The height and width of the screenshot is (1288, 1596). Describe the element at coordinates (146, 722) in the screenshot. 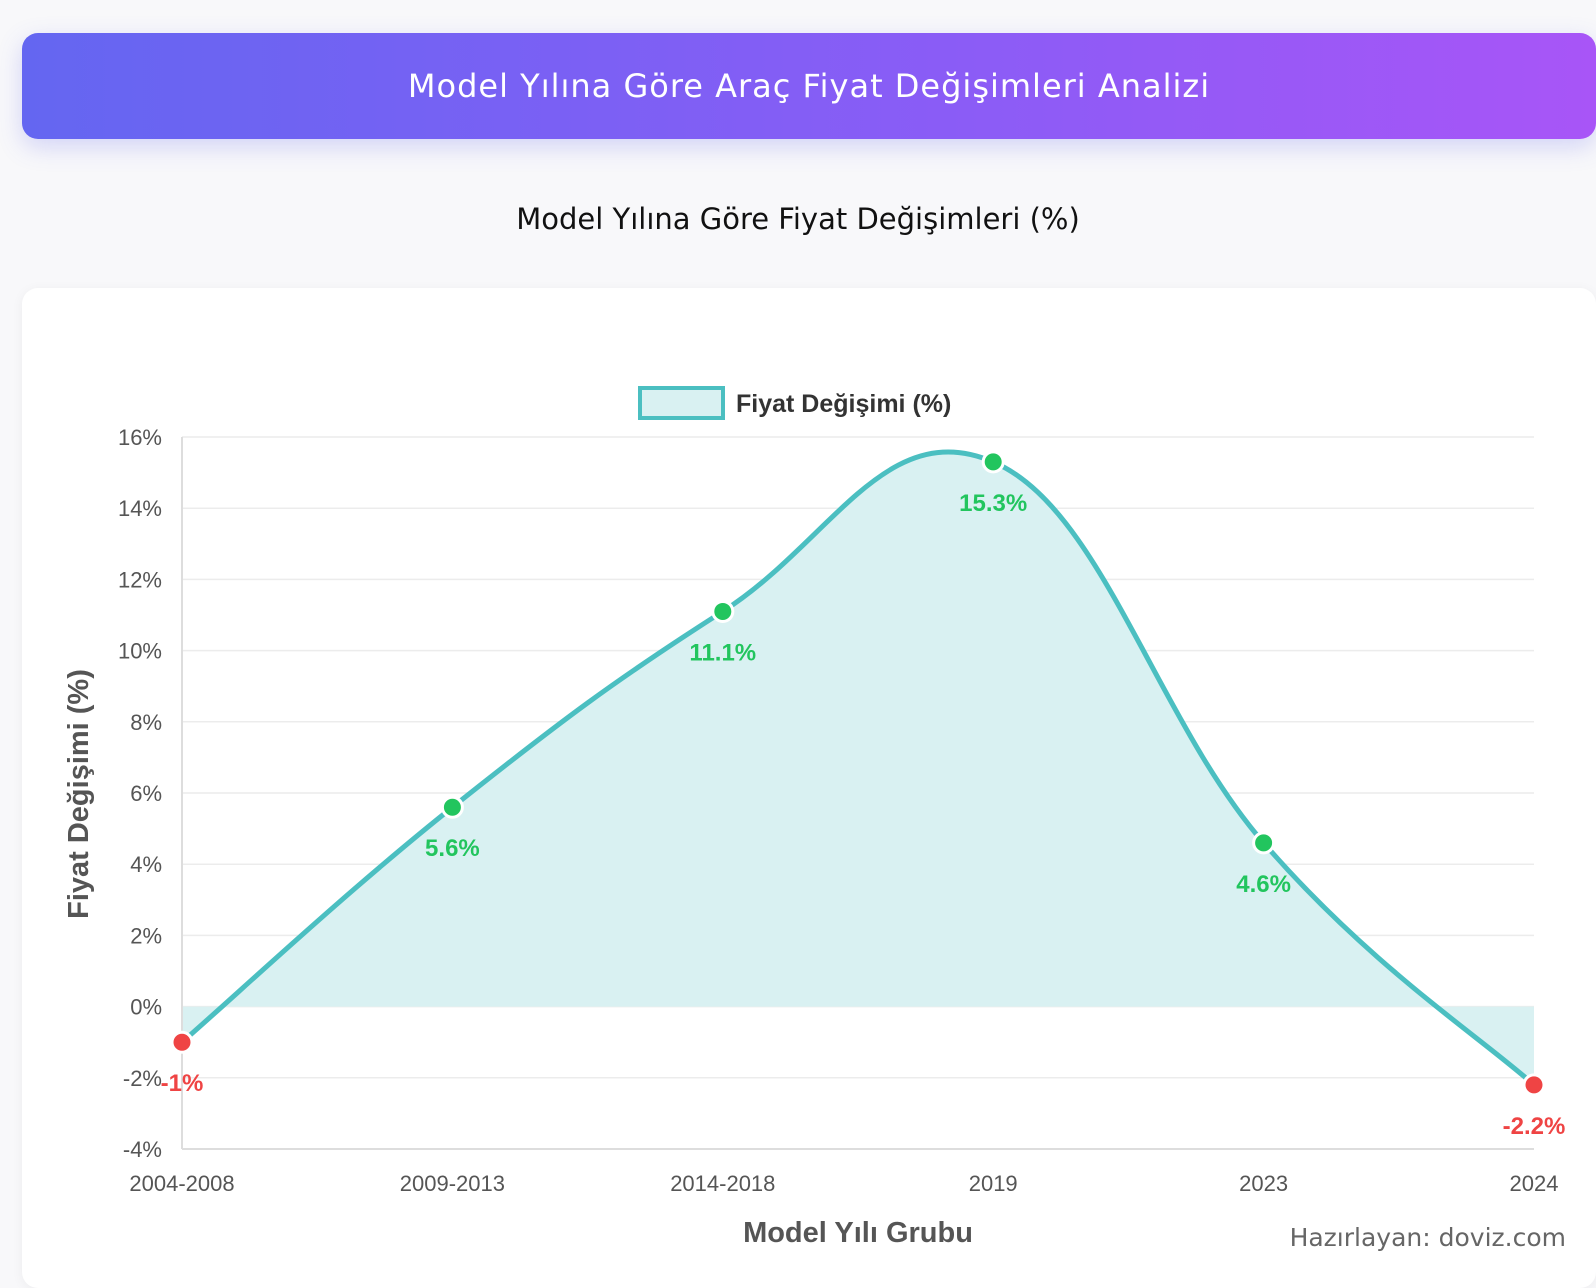

I see `y-tick-label: 8%` at that location.